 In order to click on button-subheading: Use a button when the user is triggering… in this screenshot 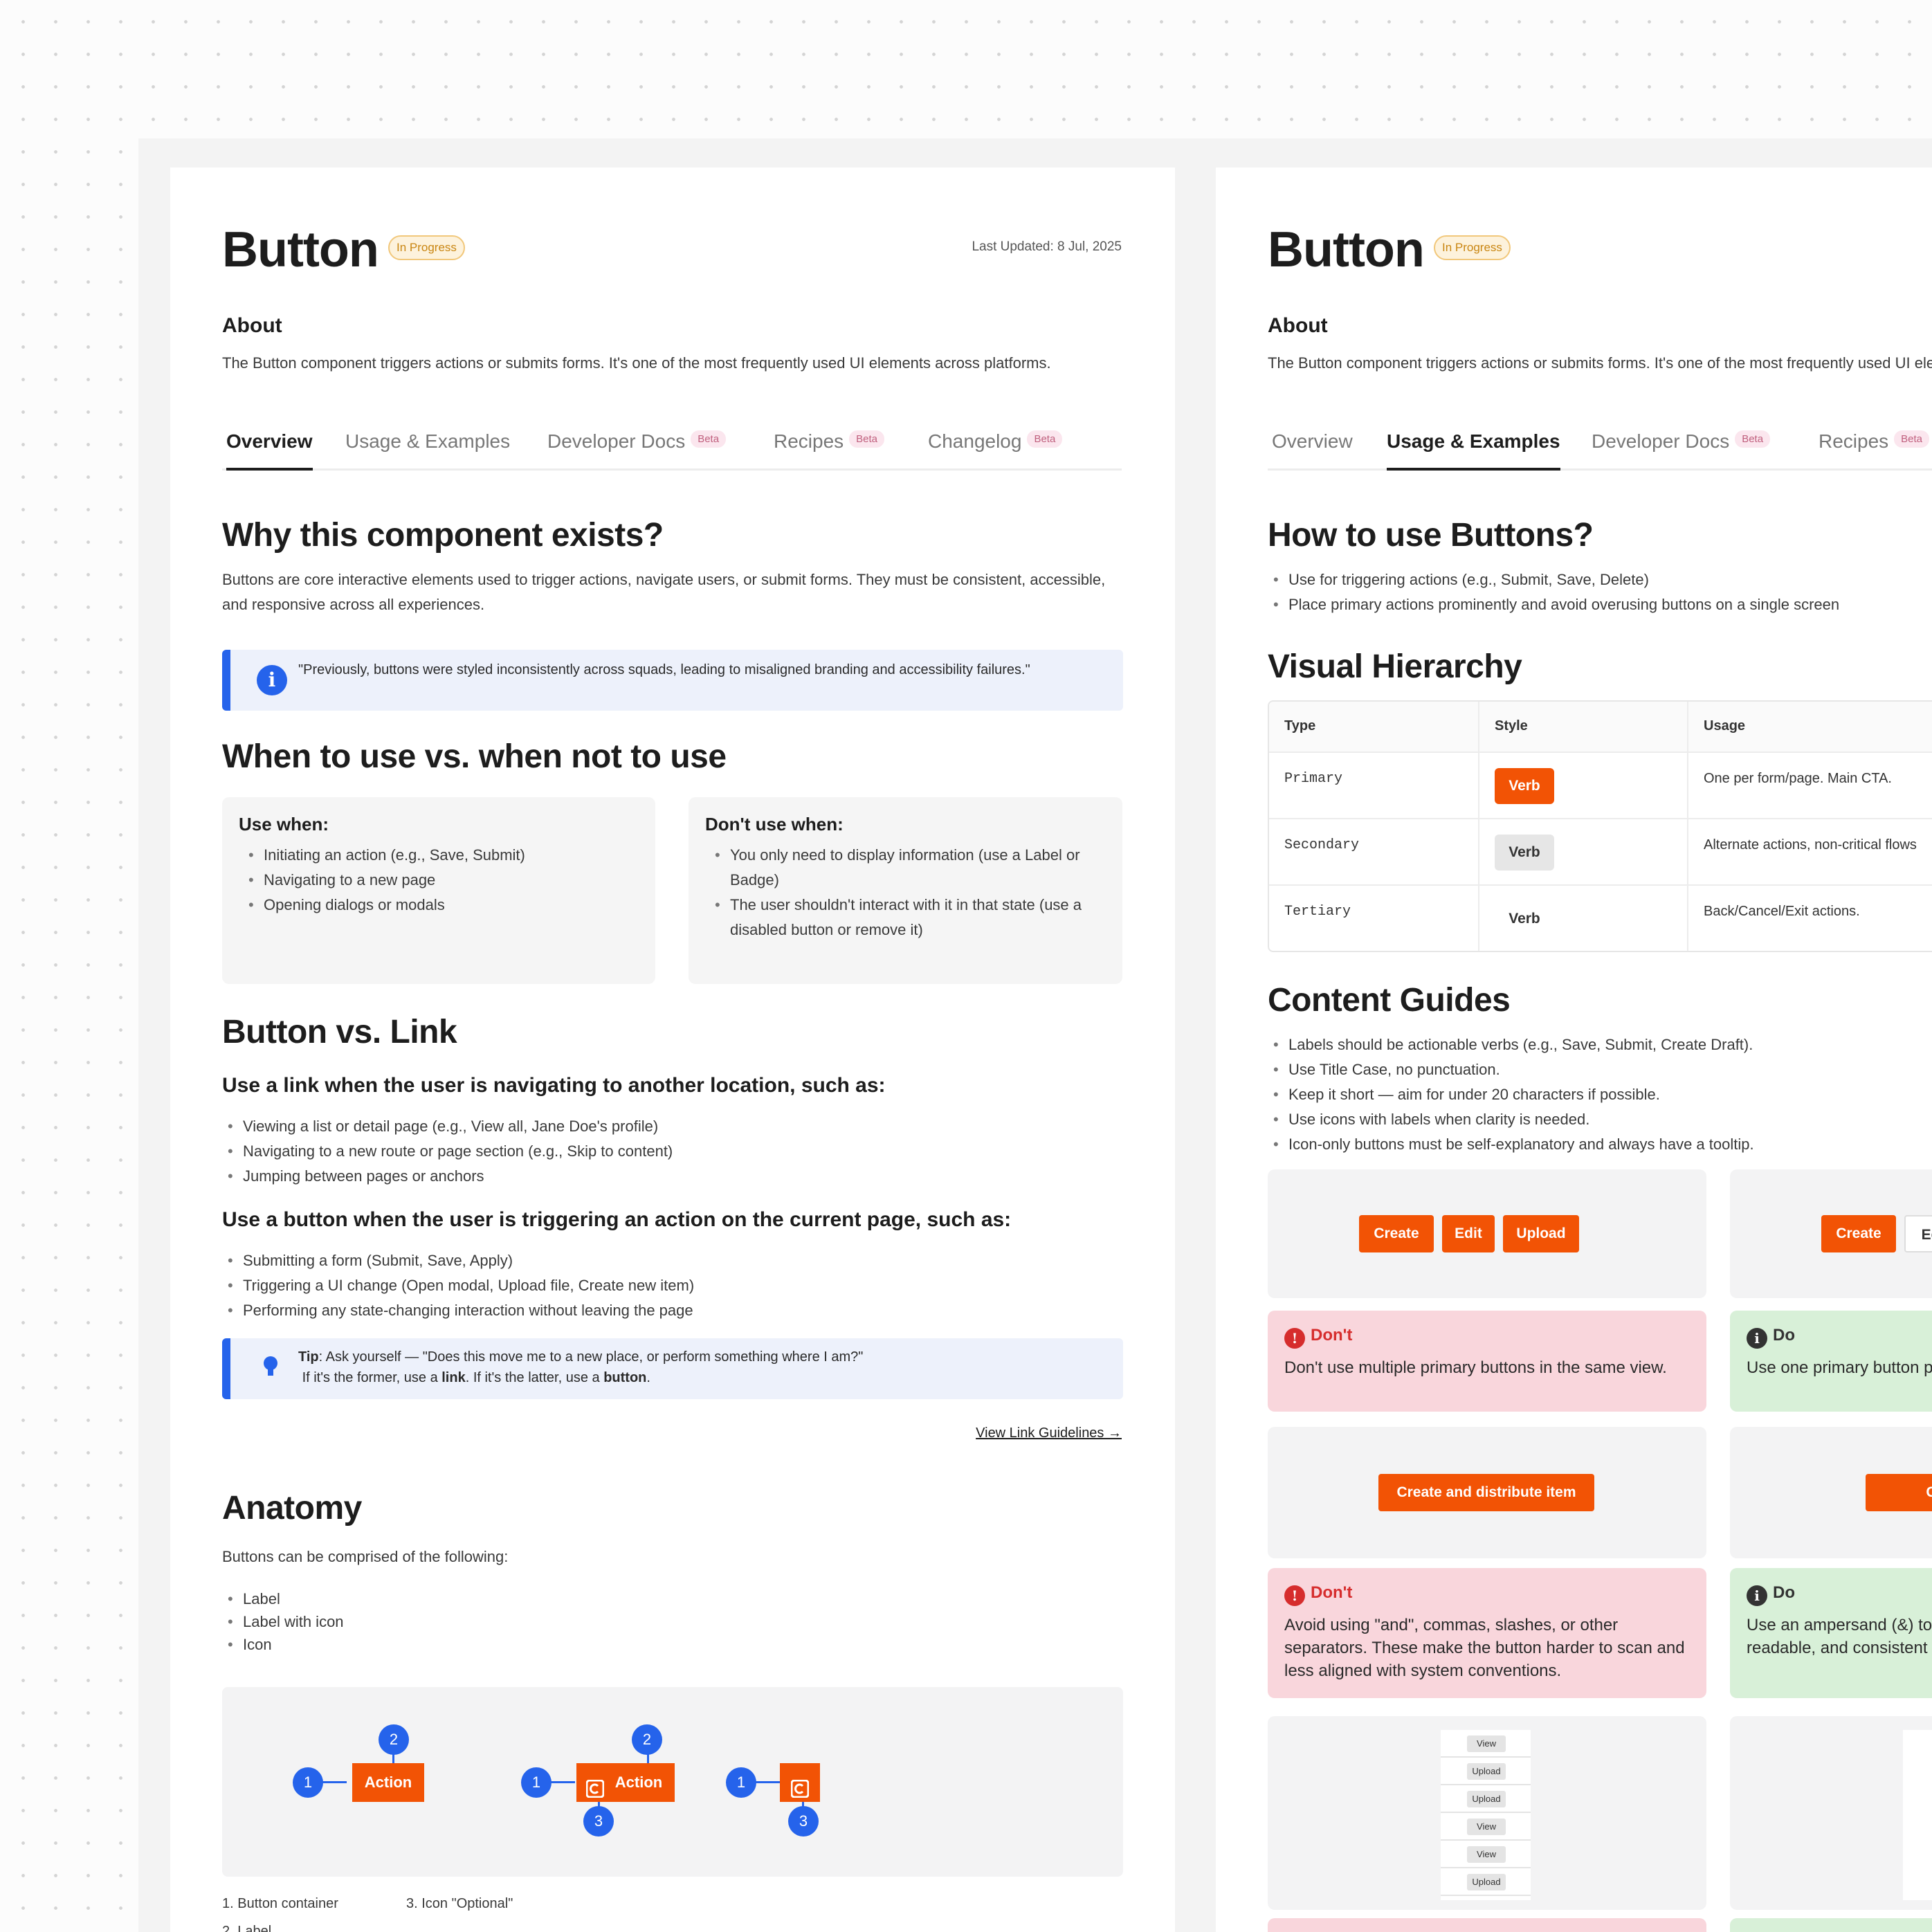, I will do `click(617, 1219)`.